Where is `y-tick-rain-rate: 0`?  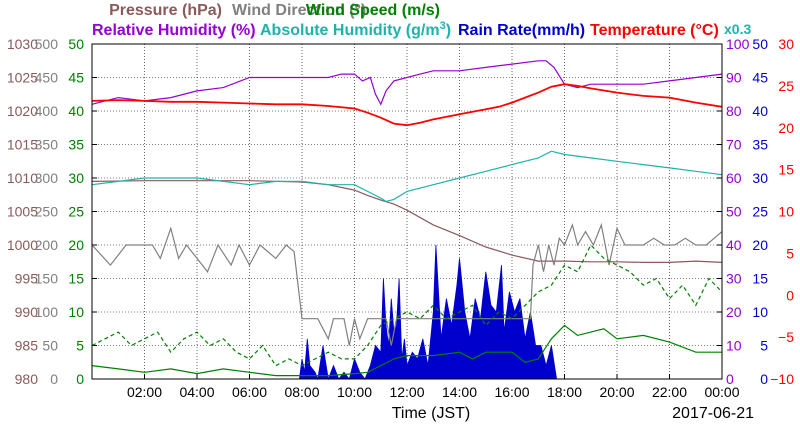
y-tick-rain-rate: 0 is located at coordinates (764, 379).